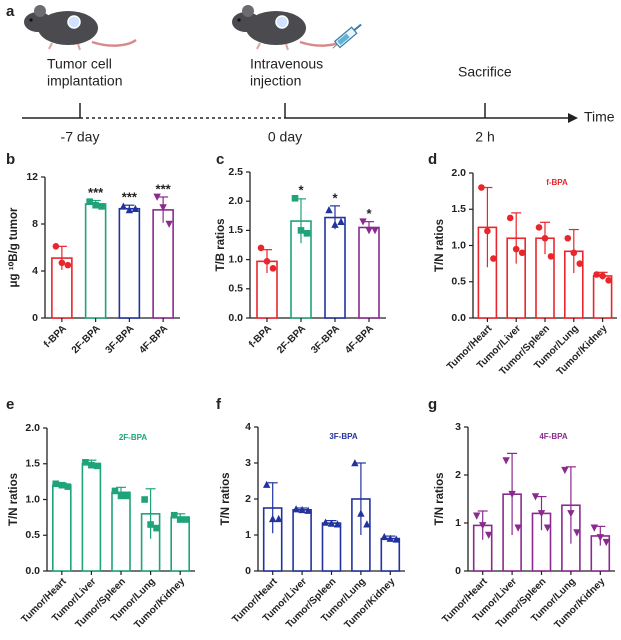 This screenshot has width=621, height=640. What do you see at coordinates (485, 72) in the screenshot?
I see `event-label: Sacrifice` at bounding box center [485, 72].